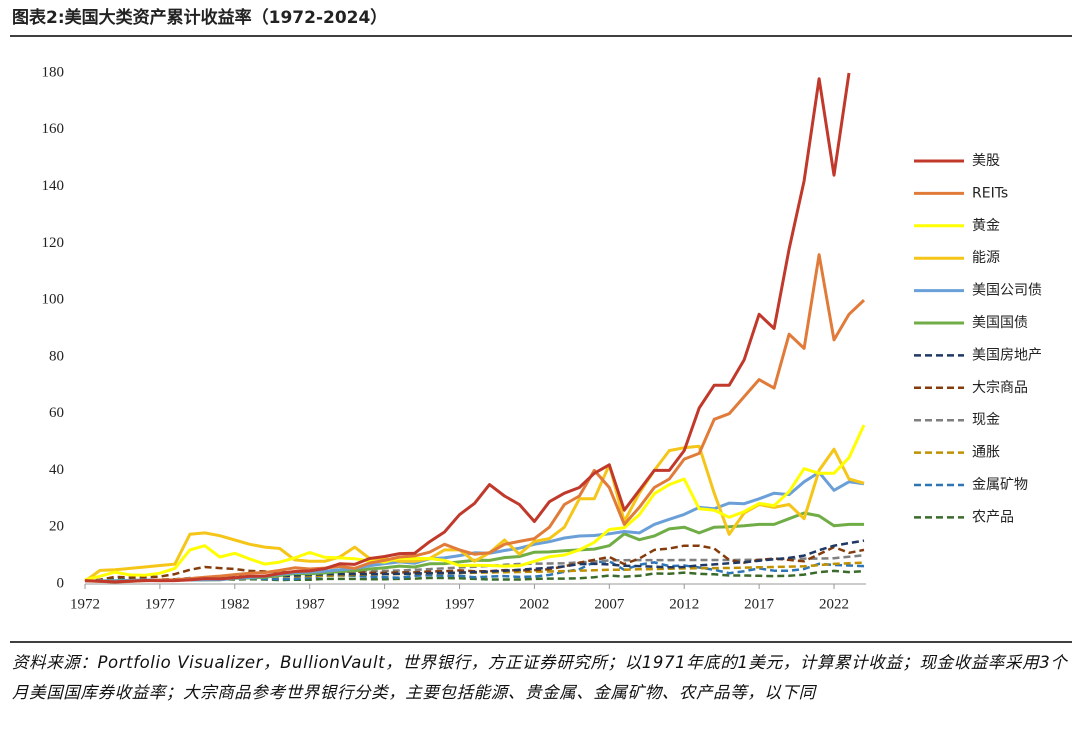 This screenshot has width=1080, height=742. What do you see at coordinates (986, 161) in the screenshot?
I see `legend-label: 美股` at bounding box center [986, 161].